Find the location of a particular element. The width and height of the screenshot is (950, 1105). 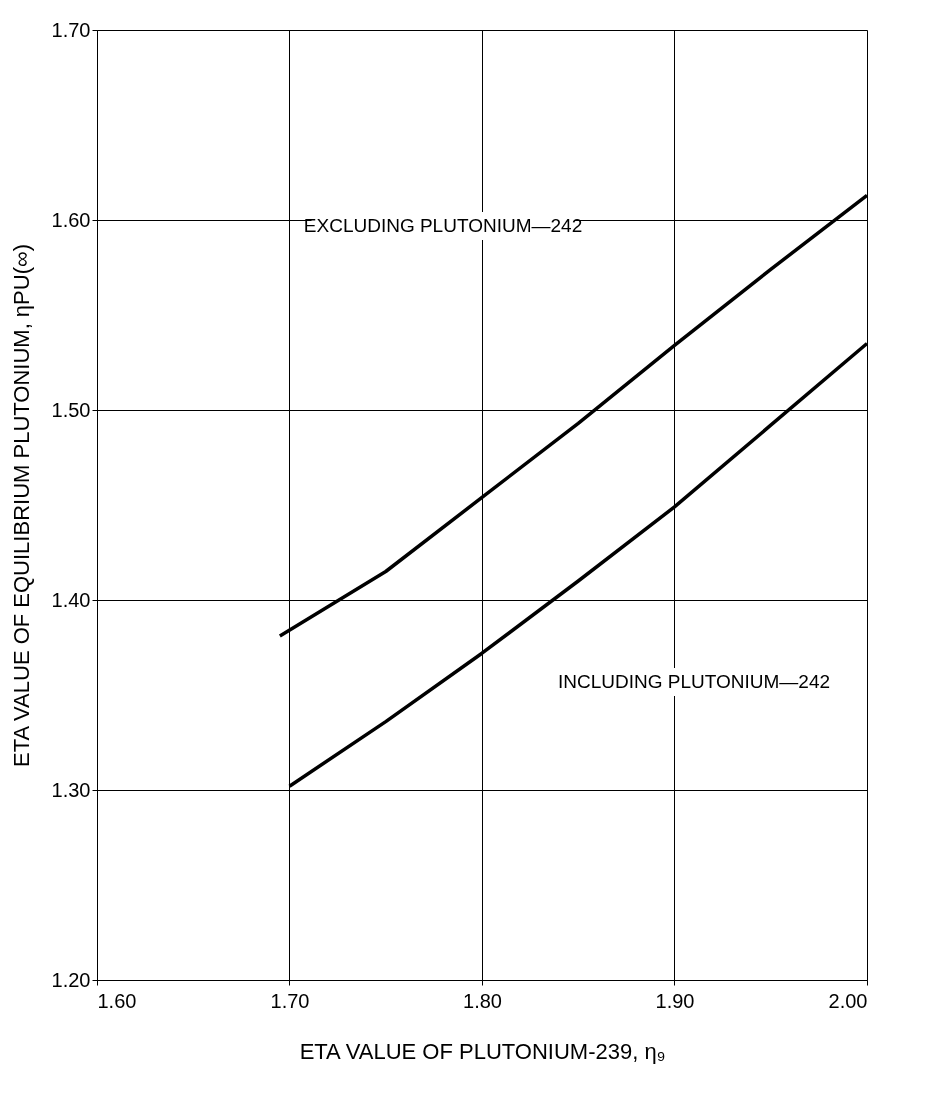

x-tick-label: 1.70 is located at coordinates (290, 1000).